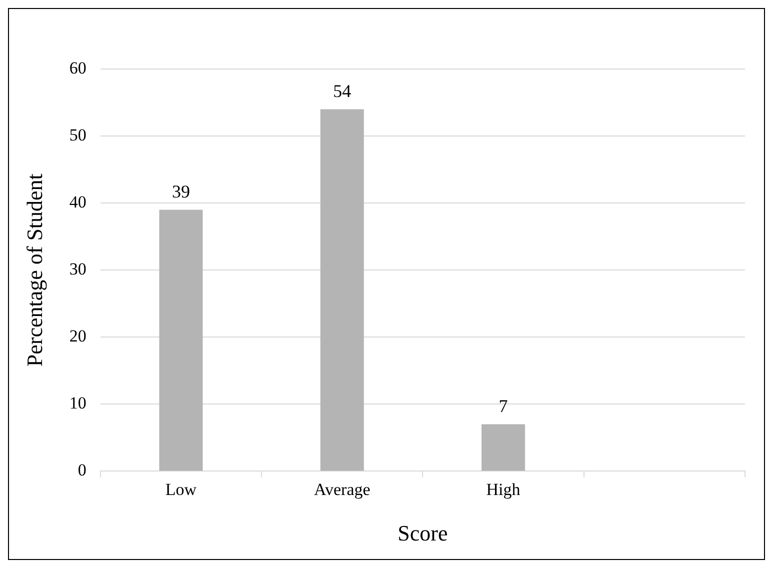  Describe the element at coordinates (77, 202) in the screenshot. I see `y-tick-label: 40` at that location.